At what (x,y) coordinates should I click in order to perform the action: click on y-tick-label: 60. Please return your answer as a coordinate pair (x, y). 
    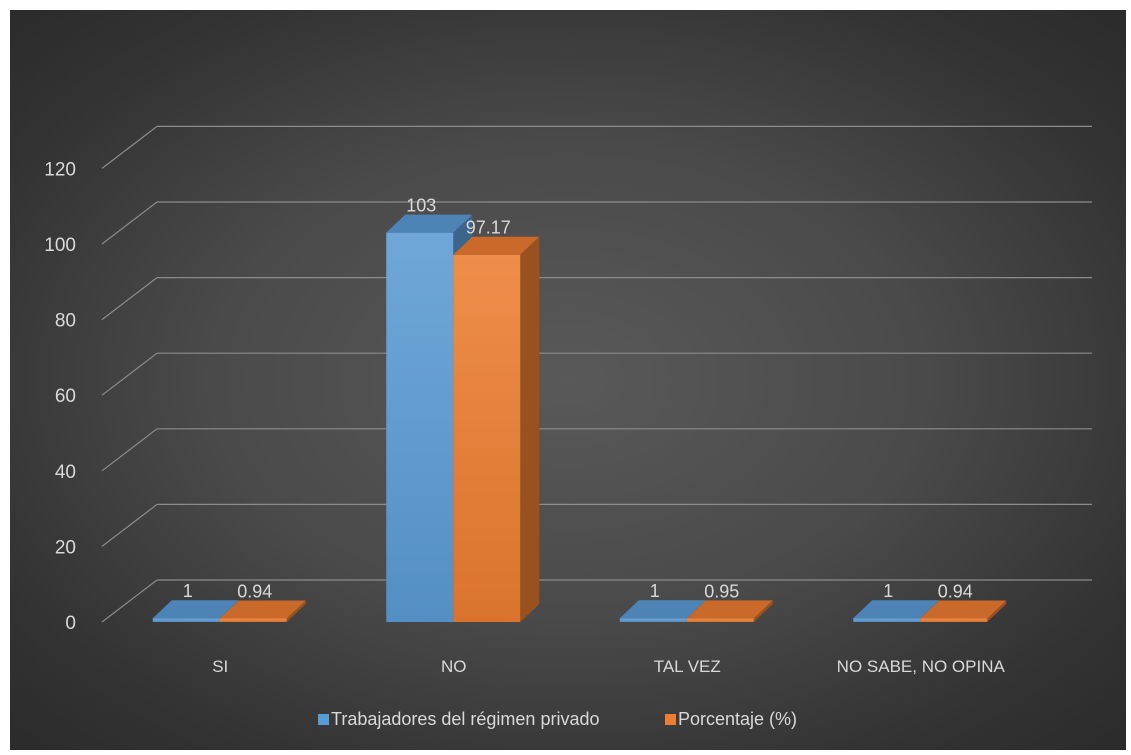
    Looking at the image, I should click on (65, 396).